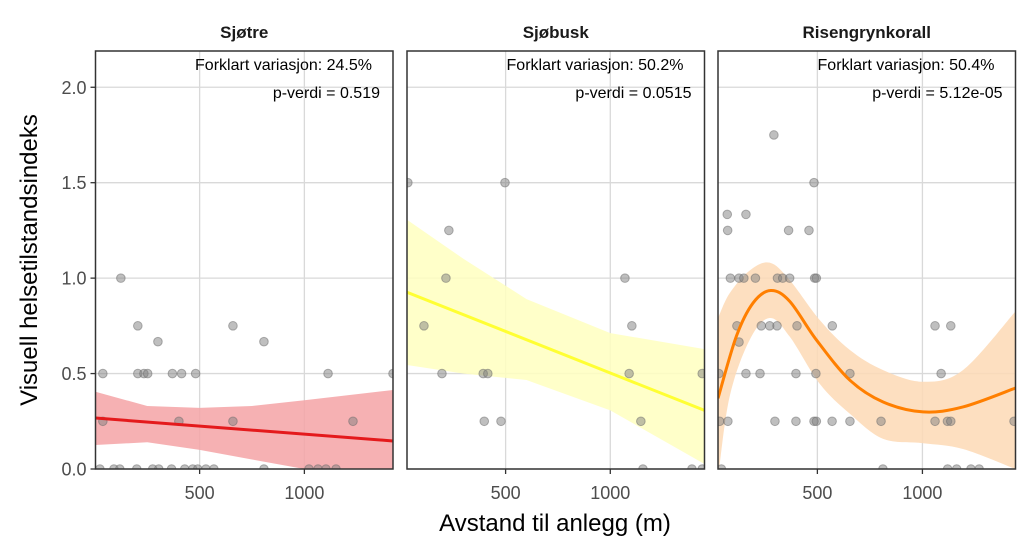 The image size is (1027, 550). What do you see at coordinates (595, 65) in the screenshot?
I see `annotation-explained-variation: Forklart variasjon: 50.2%` at bounding box center [595, 65].